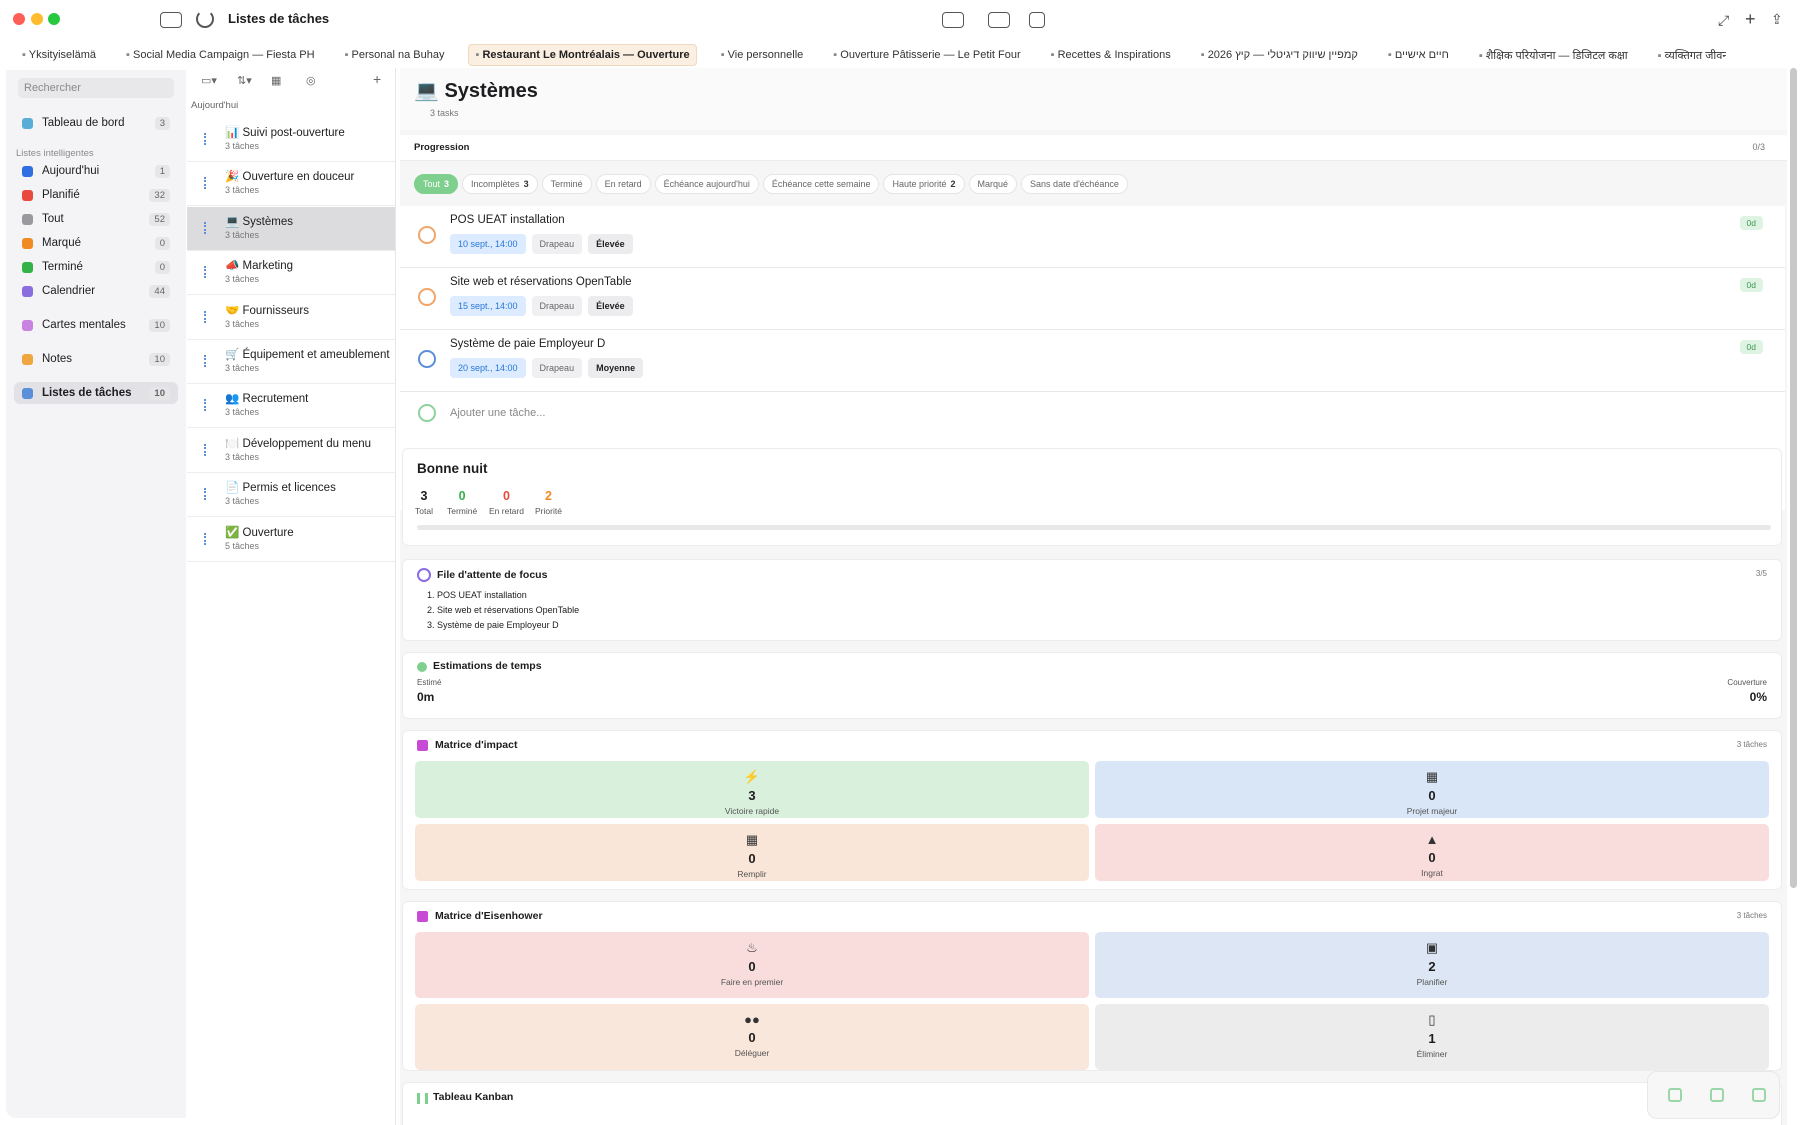  What do you see at coordinates (488, 244) in the screenshot?
I see `due-date: 10 sept., 14:00` at bounding box center [488, 244].